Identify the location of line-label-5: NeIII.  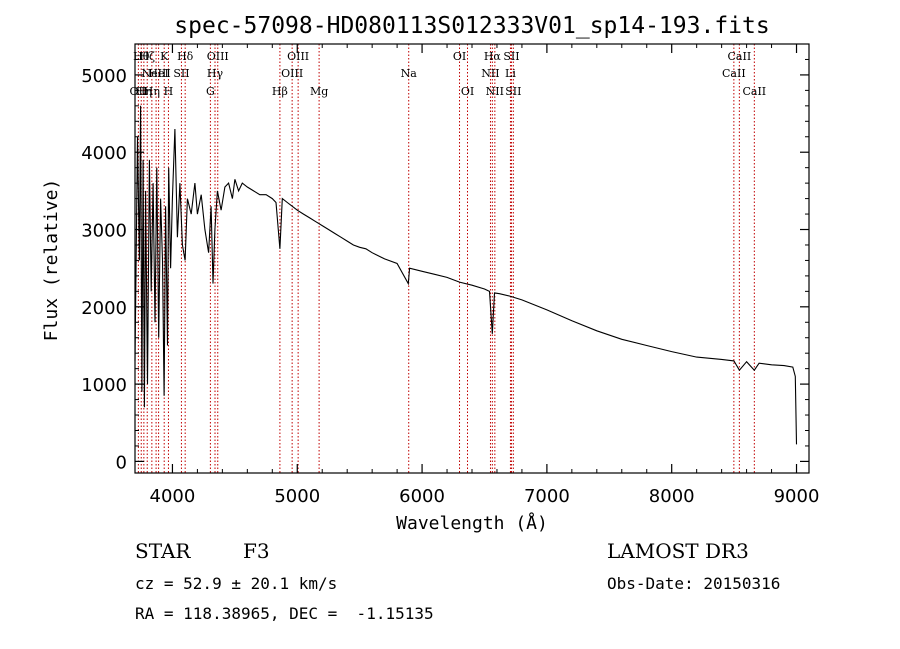
(156, 73).